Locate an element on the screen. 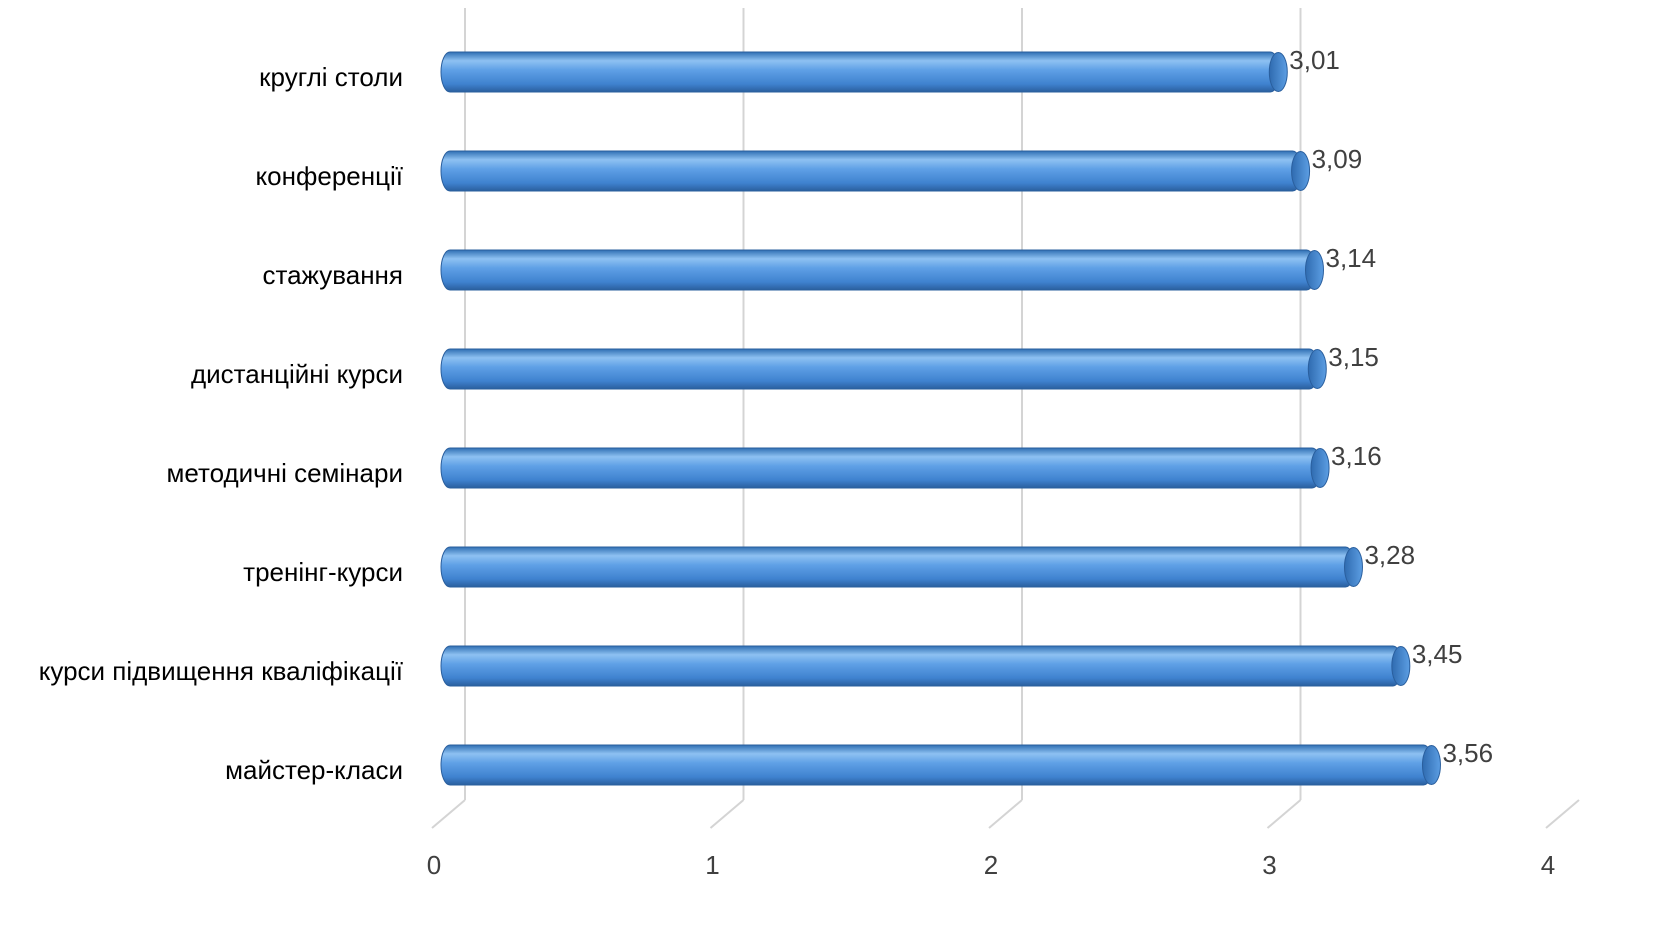  value-label: 3,16 is located at coordinates (1356, 456).